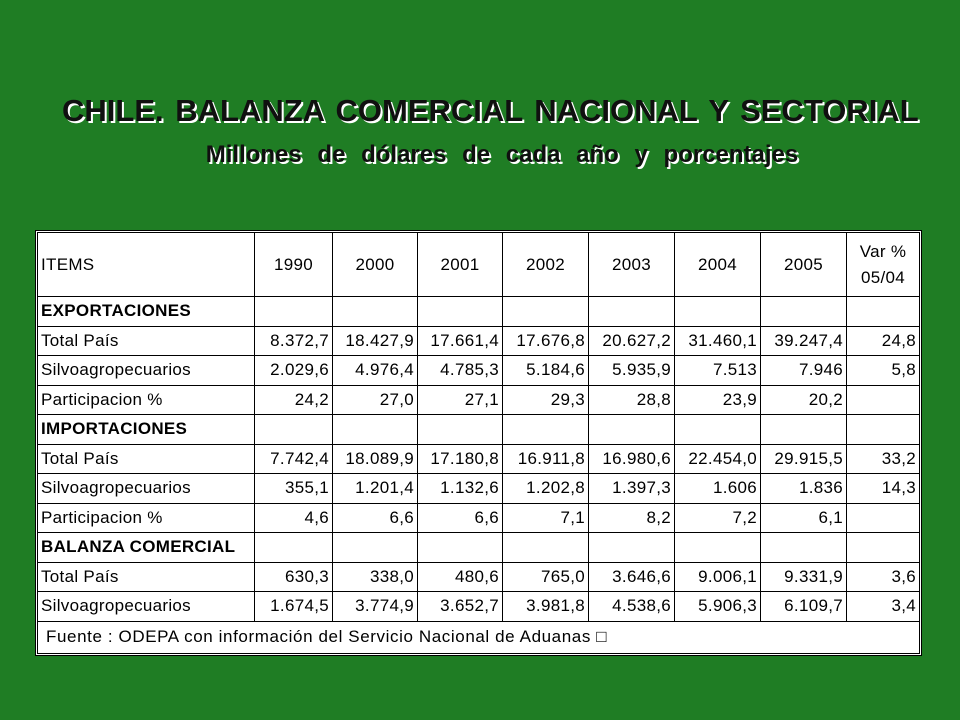 This screenshot has width=960, height=720. Describe the element at coordinates (146, 429) in the screenshot. I see `section-heading-cell: IMPORTACIONES` at that location.